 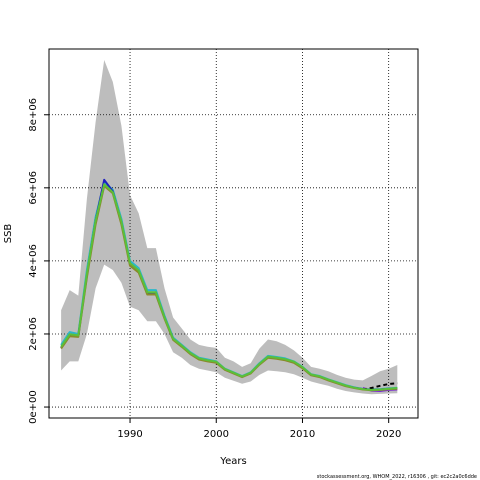 I want to click on x-tick-label-2000: 2000, so click(x=216, y=434).